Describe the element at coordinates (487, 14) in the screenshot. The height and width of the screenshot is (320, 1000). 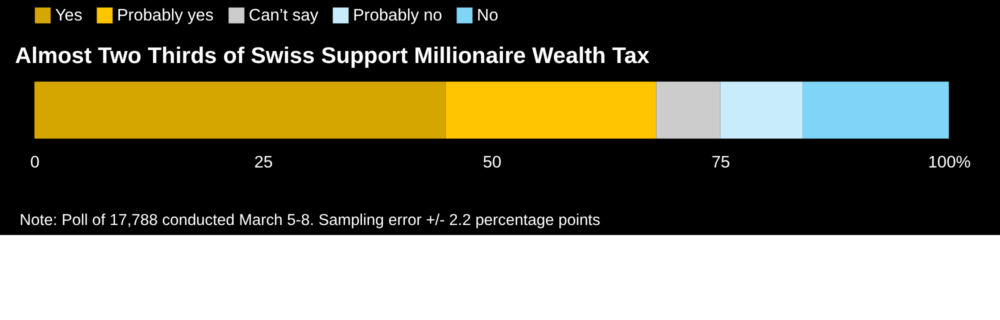
I see `legend-label: No` at that location.